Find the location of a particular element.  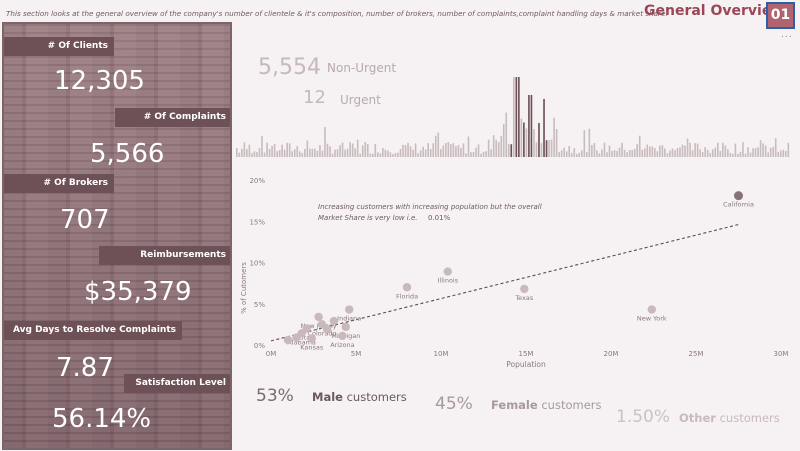

female-percent: 45% is located at coordinates (454, 404).